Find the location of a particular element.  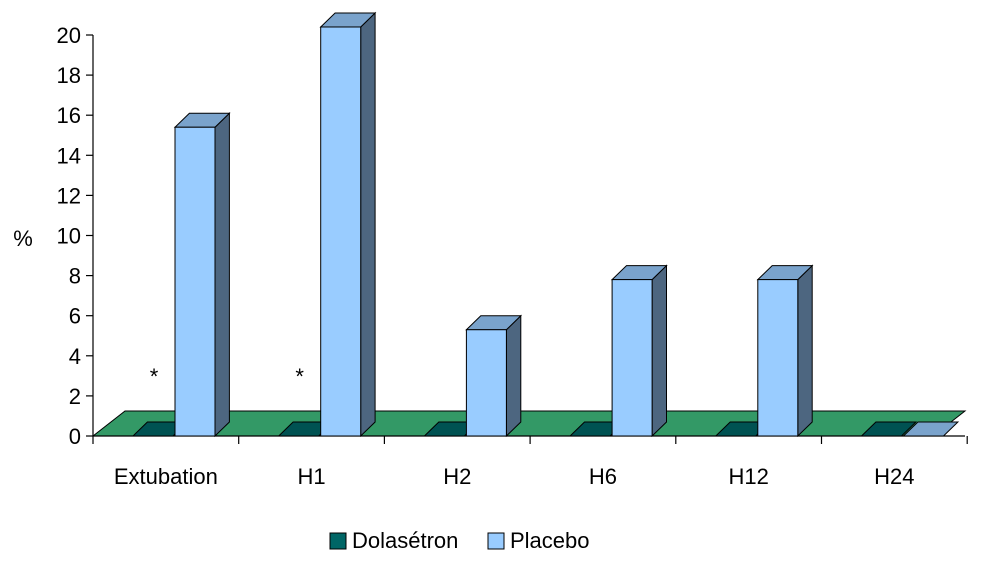

y-tick-label: 8 is located at coordinates (75, 276).